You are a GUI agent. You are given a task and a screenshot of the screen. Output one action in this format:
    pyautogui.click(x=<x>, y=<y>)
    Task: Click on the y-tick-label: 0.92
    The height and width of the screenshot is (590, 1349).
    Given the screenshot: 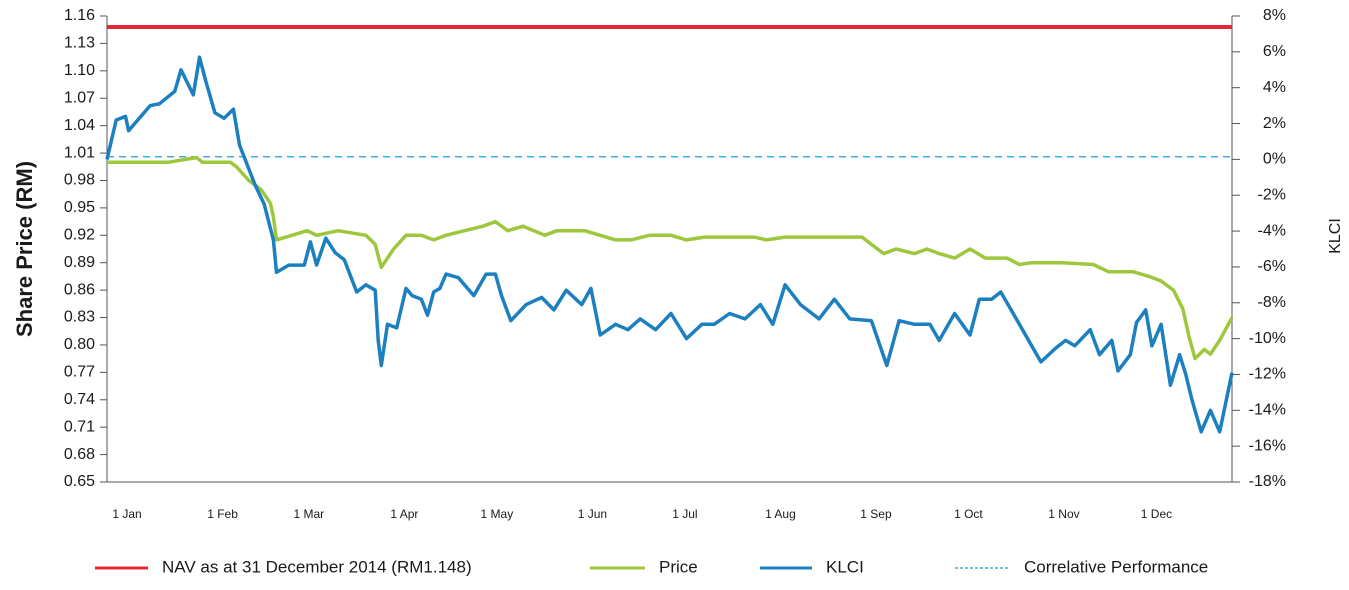 What is the action you would take?
    pyautogui.click(x=79, y=235)
    